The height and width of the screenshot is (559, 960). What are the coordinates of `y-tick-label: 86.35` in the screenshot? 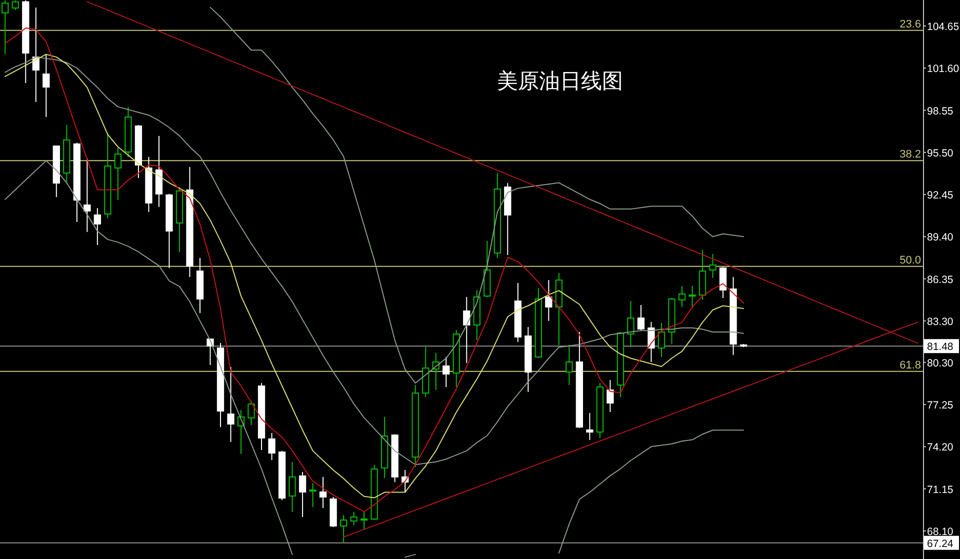 It's located at (940, 280).